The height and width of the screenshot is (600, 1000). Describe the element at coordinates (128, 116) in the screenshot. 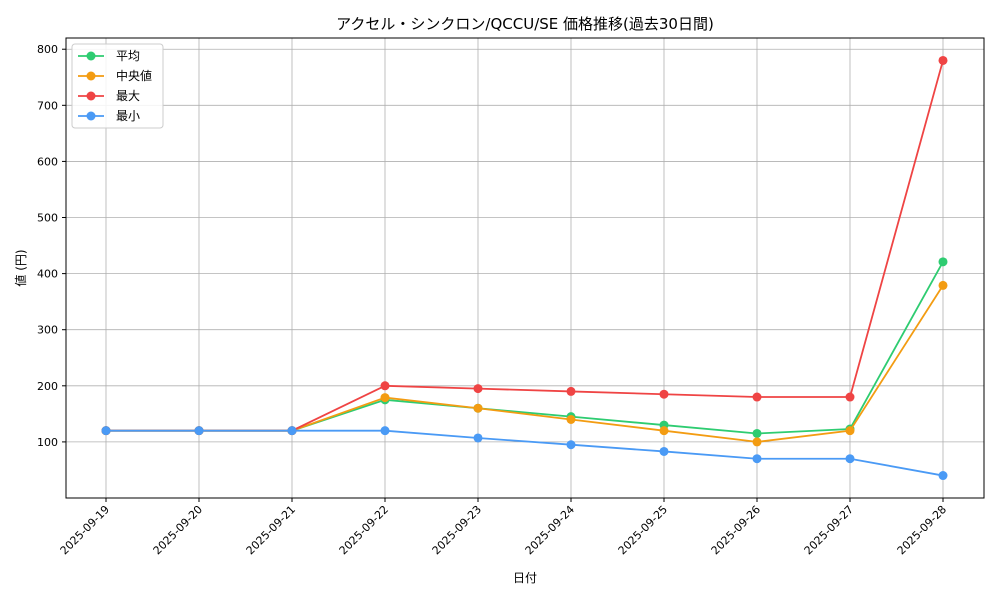

I see `legend-label: 最小` at that location.